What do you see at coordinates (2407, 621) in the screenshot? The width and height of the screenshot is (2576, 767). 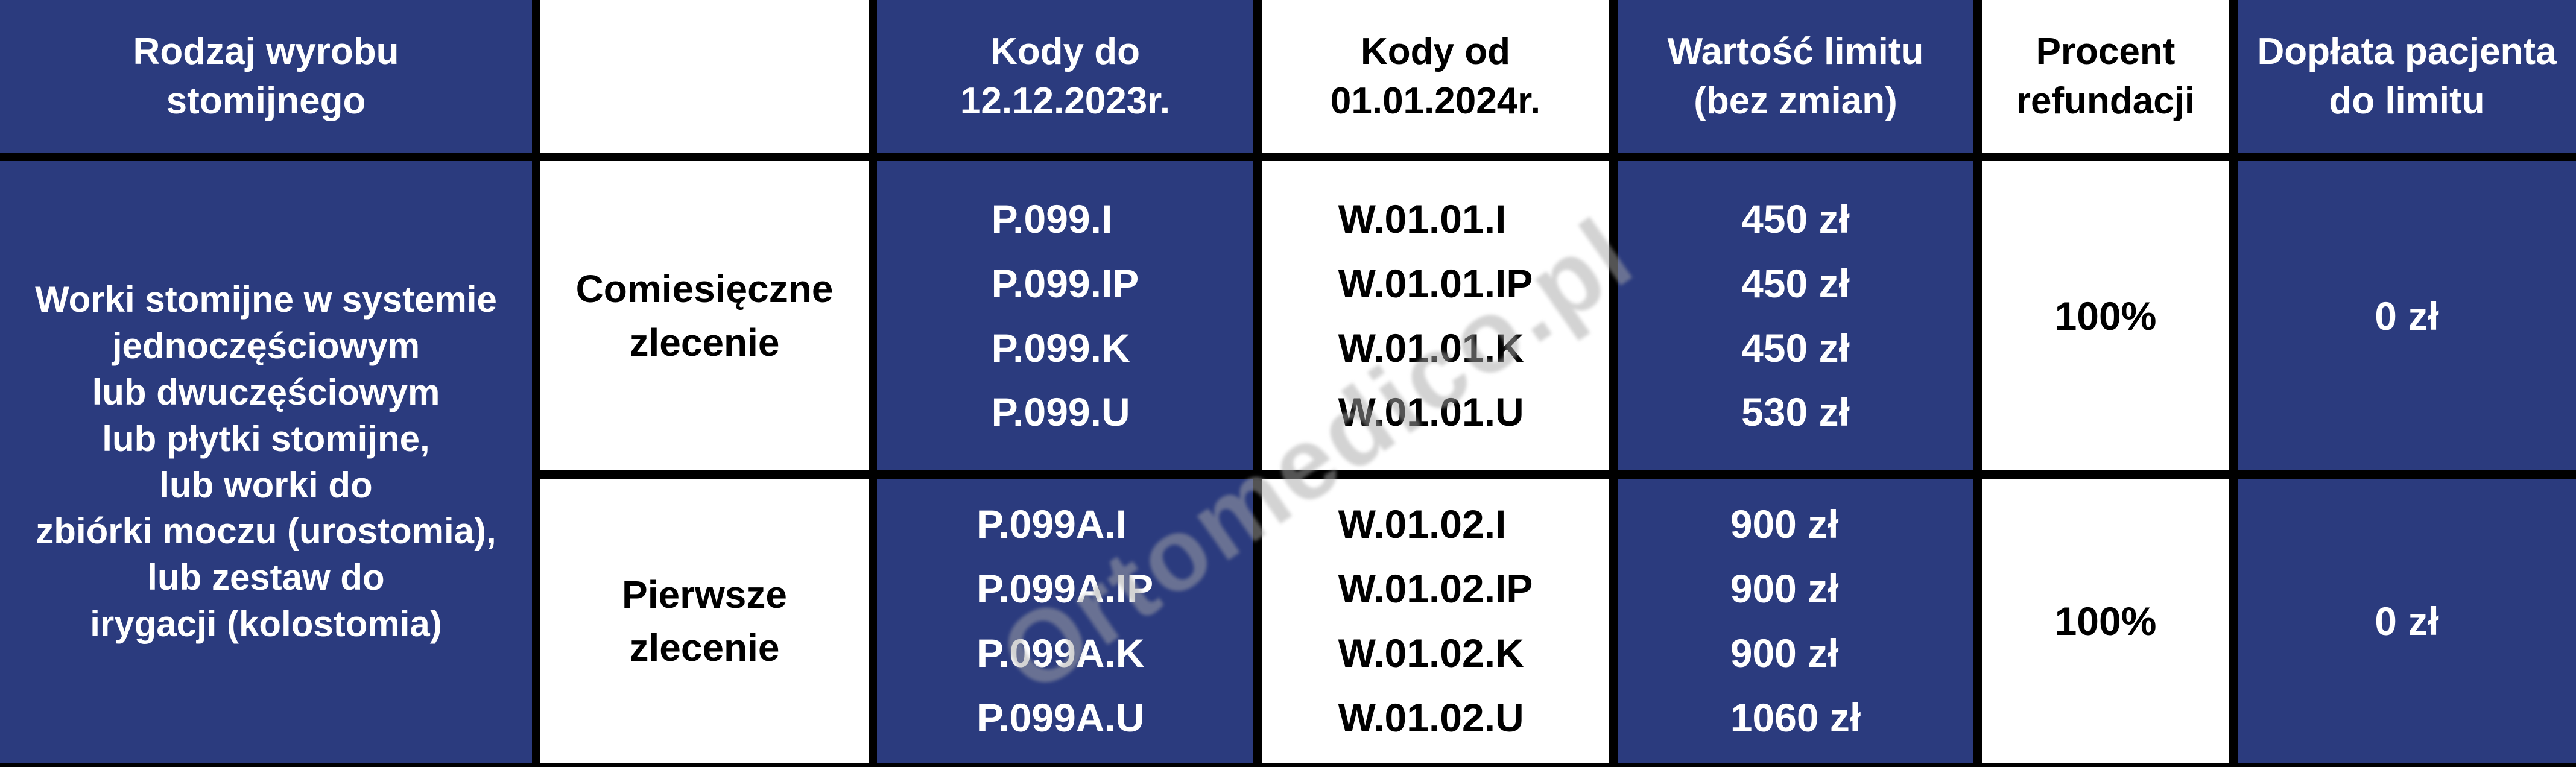 I see `row2-patient-copay-cell: 0 zł` at bounding box center [2407, 621].